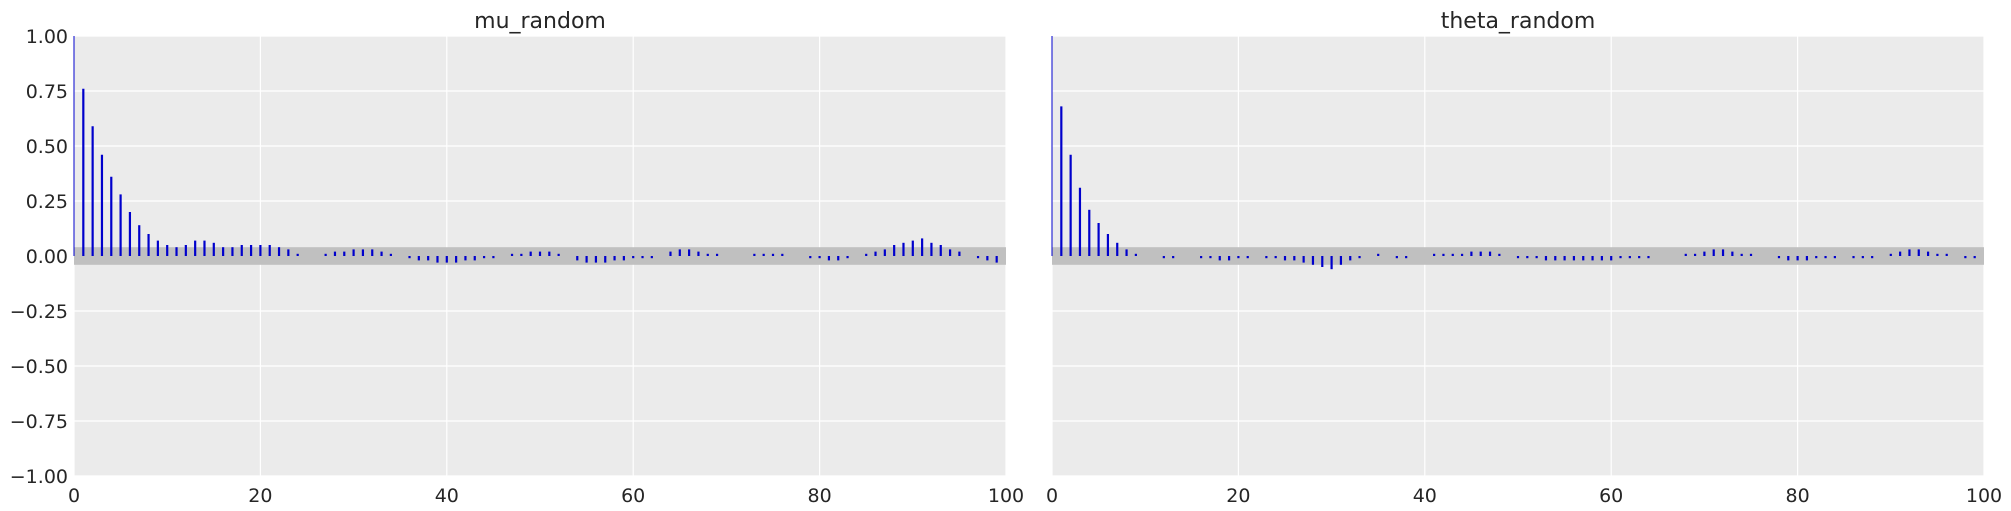  What do you see at coordinates (39, 422) in the screenshot?
I see `y-tick-label: −0.75` at bounding box center [39, 422].